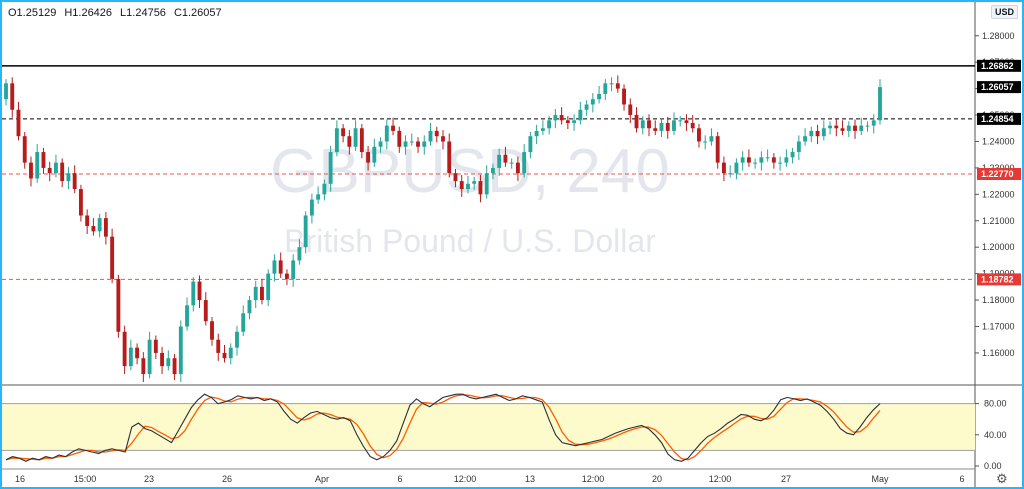 The width and height of the screenshot is (1024, 489). Describe the element at coordinates (470, 241) in the screenshot. I see `watermark-description: British Pound / U.S. Dollar` at that location.